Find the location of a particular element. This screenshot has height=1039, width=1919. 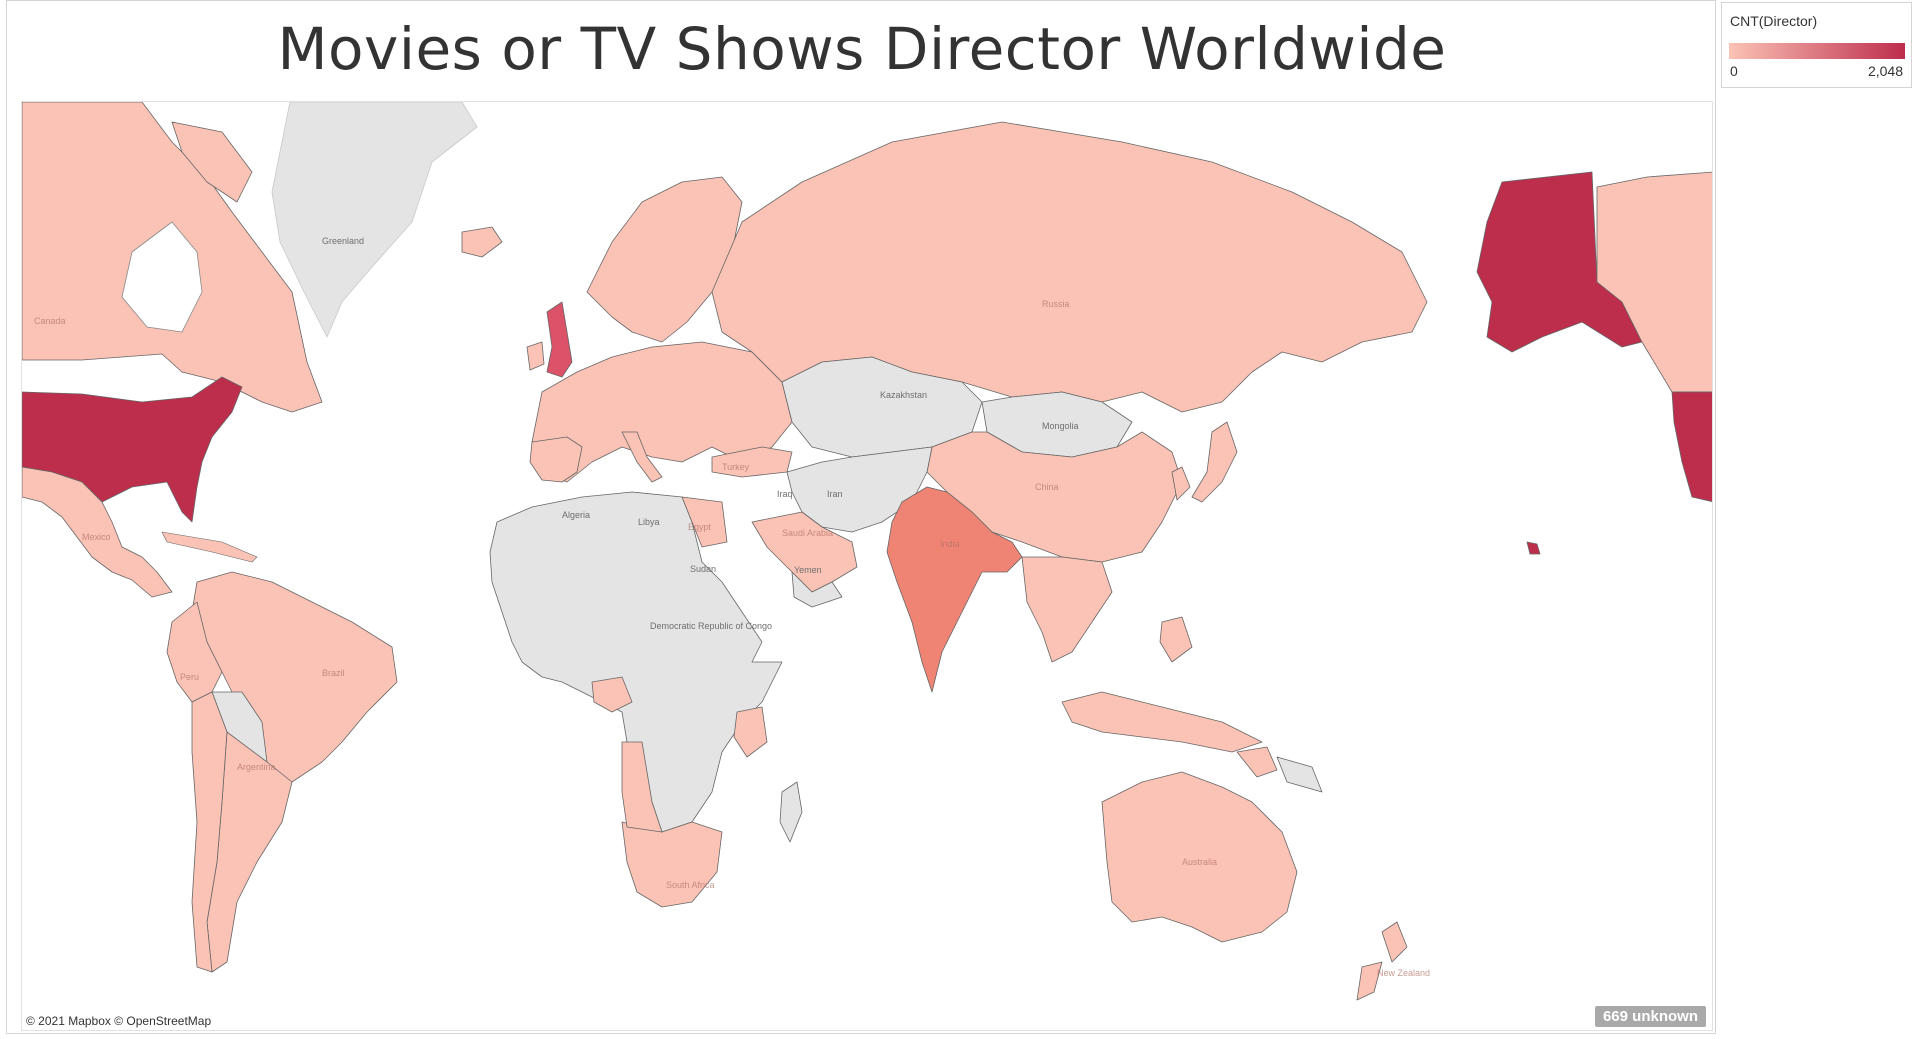

country-nigeria is located at coordinates (612, 694).